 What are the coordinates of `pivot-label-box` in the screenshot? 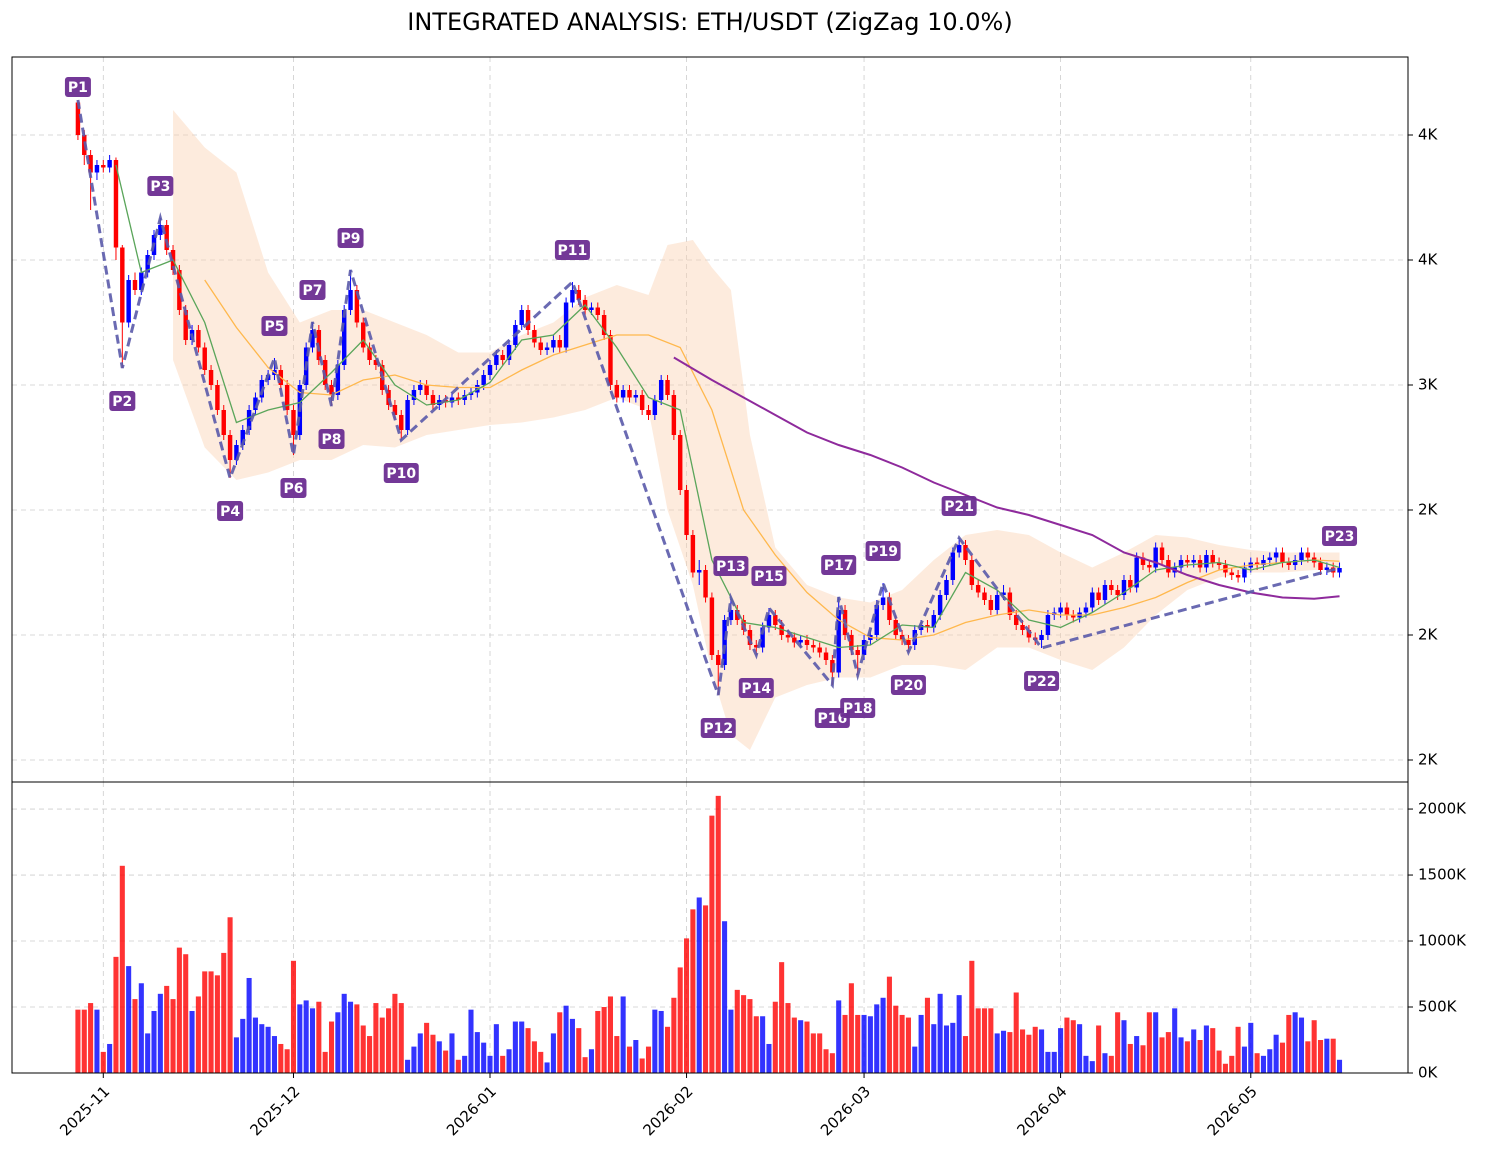 It's located at (1042, 681).